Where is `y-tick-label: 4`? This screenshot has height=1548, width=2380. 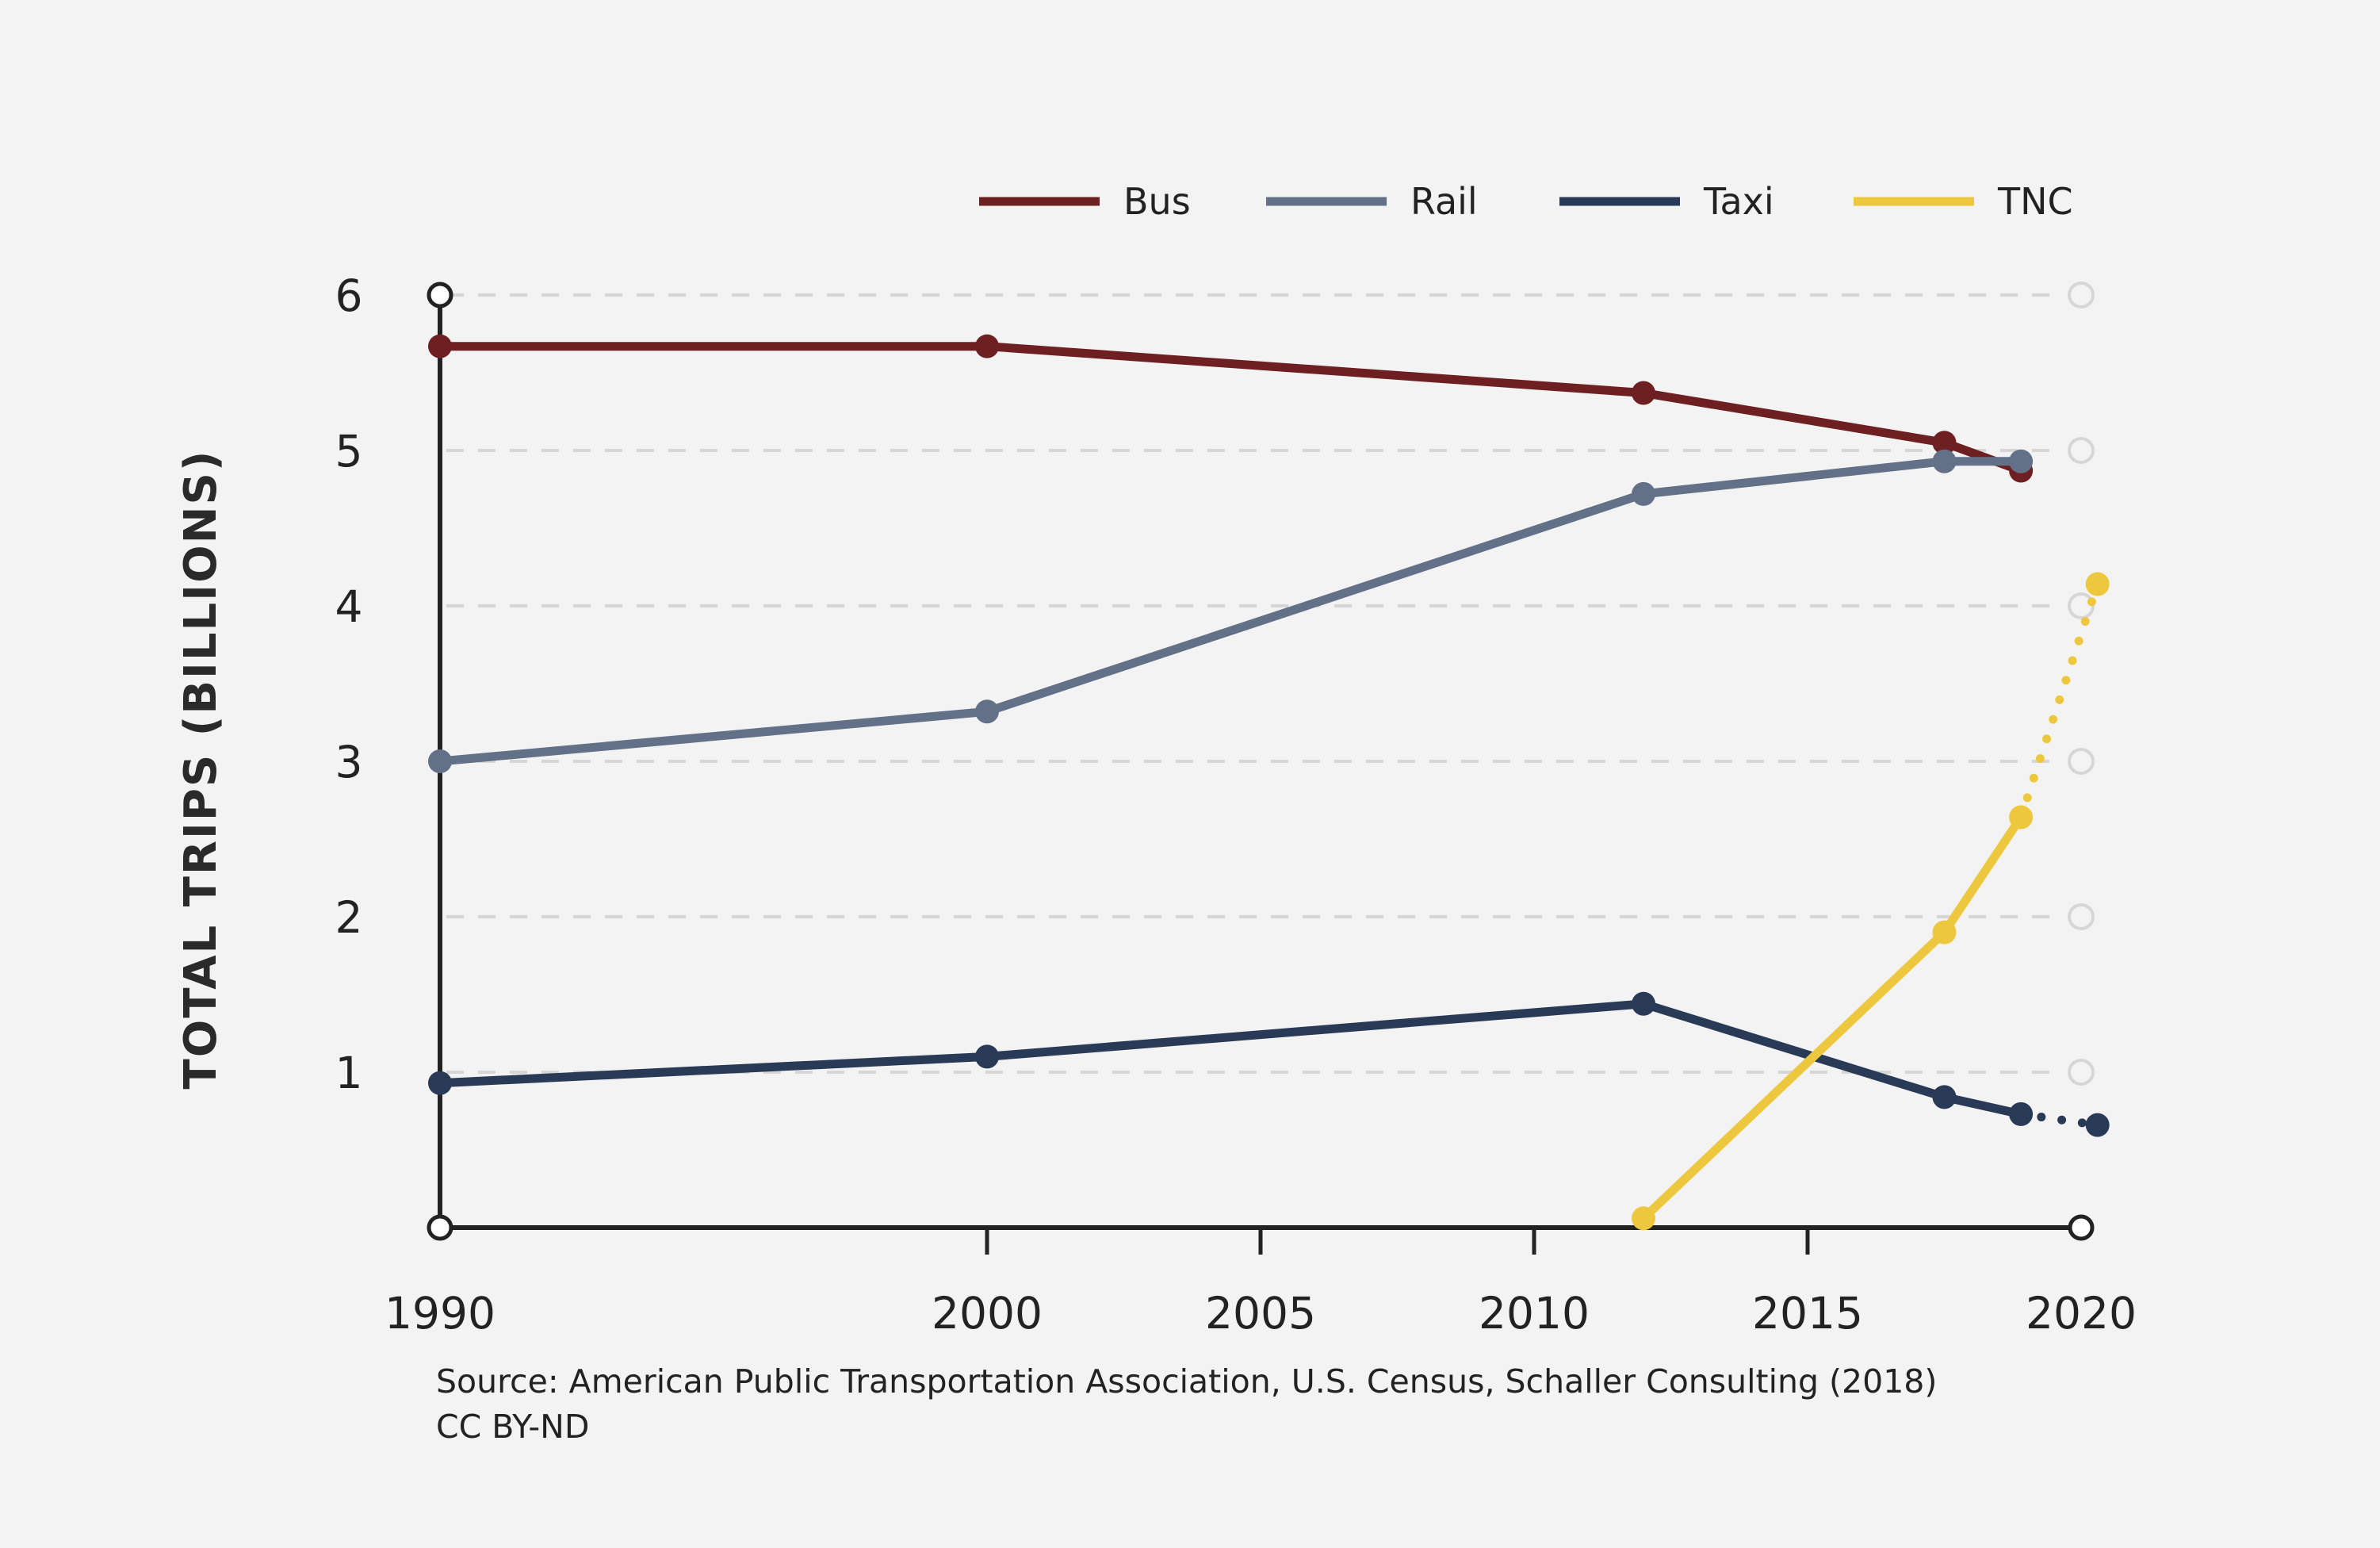 y-tick-label: 4 is located at coordinates (349, 606).